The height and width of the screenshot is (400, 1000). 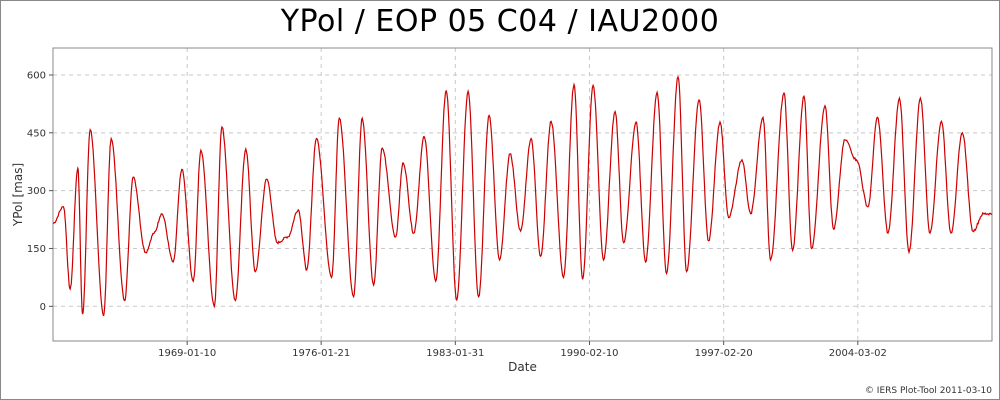 What do you see at coordinates (36, 75) in the screenshot?
I see `y-tick-label: 600` at bounding box center [36, 75].